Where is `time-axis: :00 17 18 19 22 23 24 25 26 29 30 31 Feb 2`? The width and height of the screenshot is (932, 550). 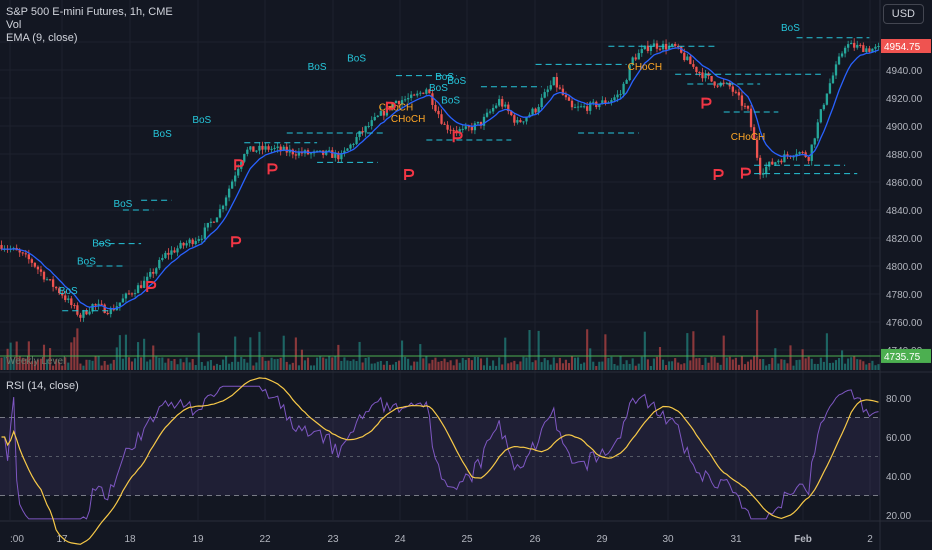
time-axis: :00 17 18 19 22 23 24 25 26 29 30 31 Feb 2 is located at coordinates (441, 539).